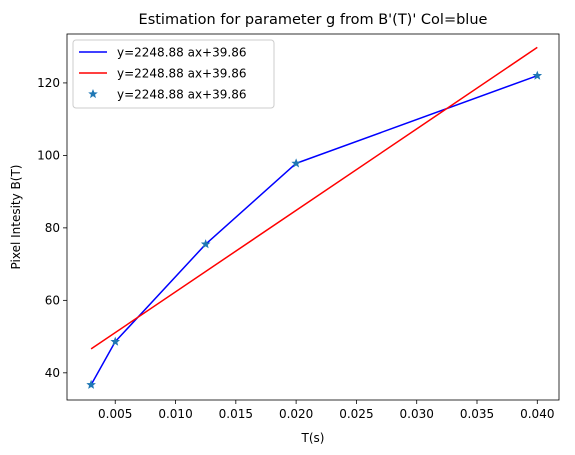  I want to click on x-tick-label-5: 0.030, so click(417, 414).